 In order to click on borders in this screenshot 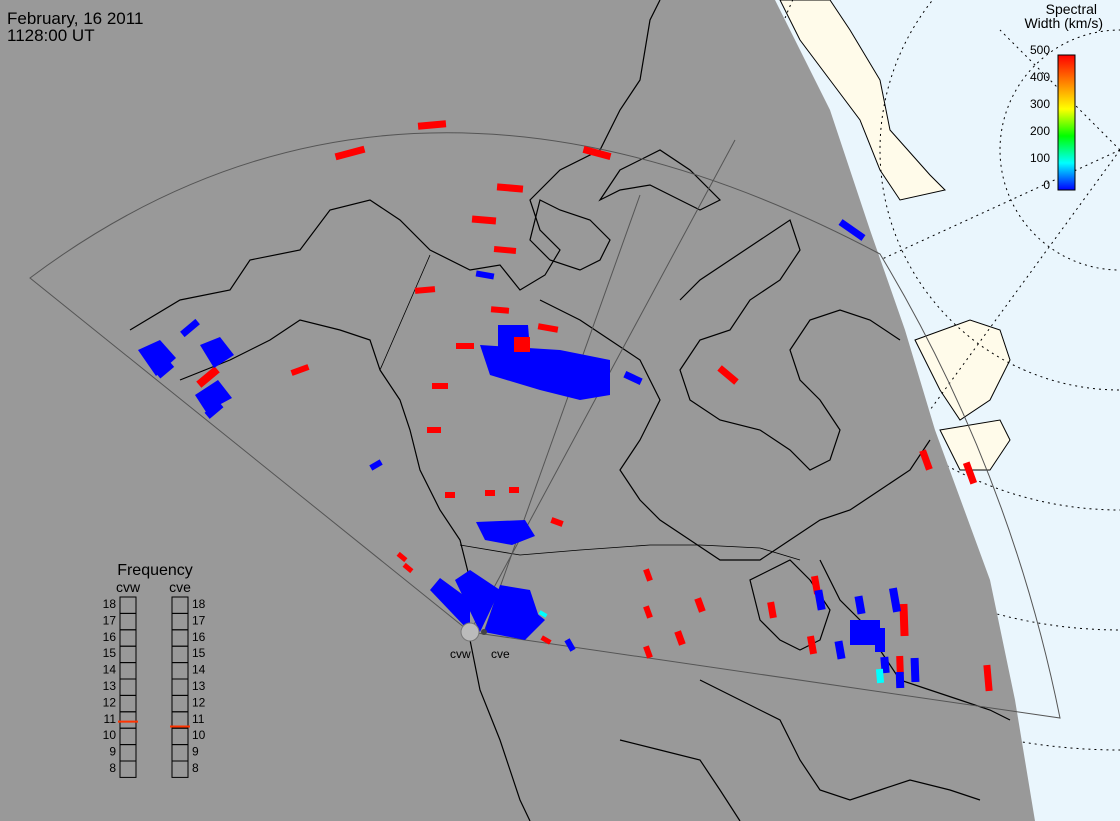, I will do `click(590, 407)`.